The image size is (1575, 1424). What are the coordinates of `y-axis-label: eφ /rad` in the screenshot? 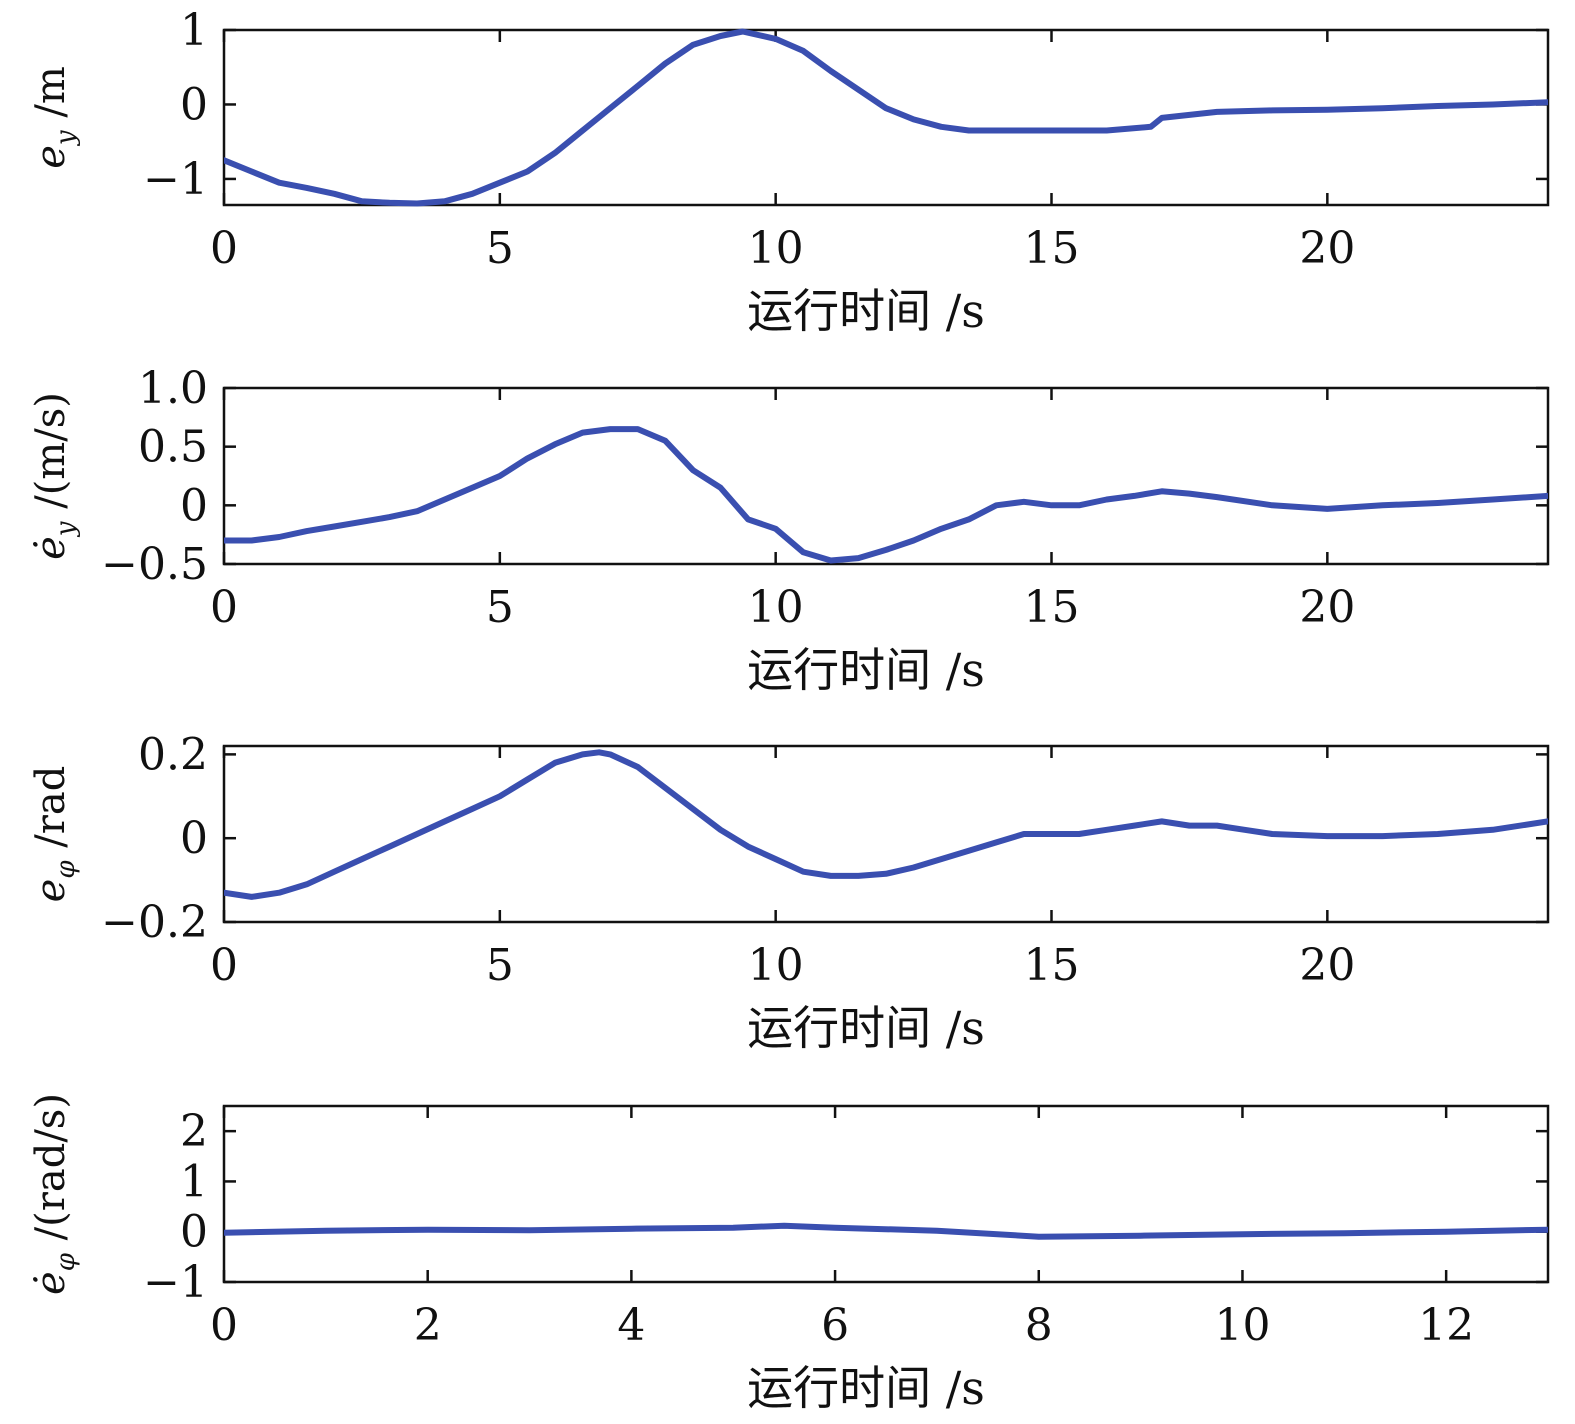 It's located at (54, 834).